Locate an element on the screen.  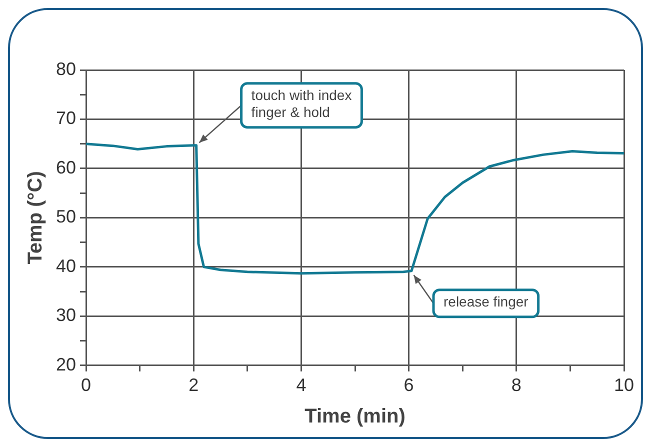
y-tick-label: 40 is located at coordinates (66, 266).